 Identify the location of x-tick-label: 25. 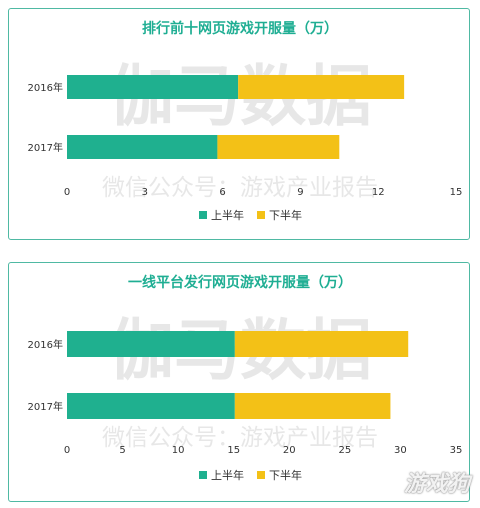
(344, 450).